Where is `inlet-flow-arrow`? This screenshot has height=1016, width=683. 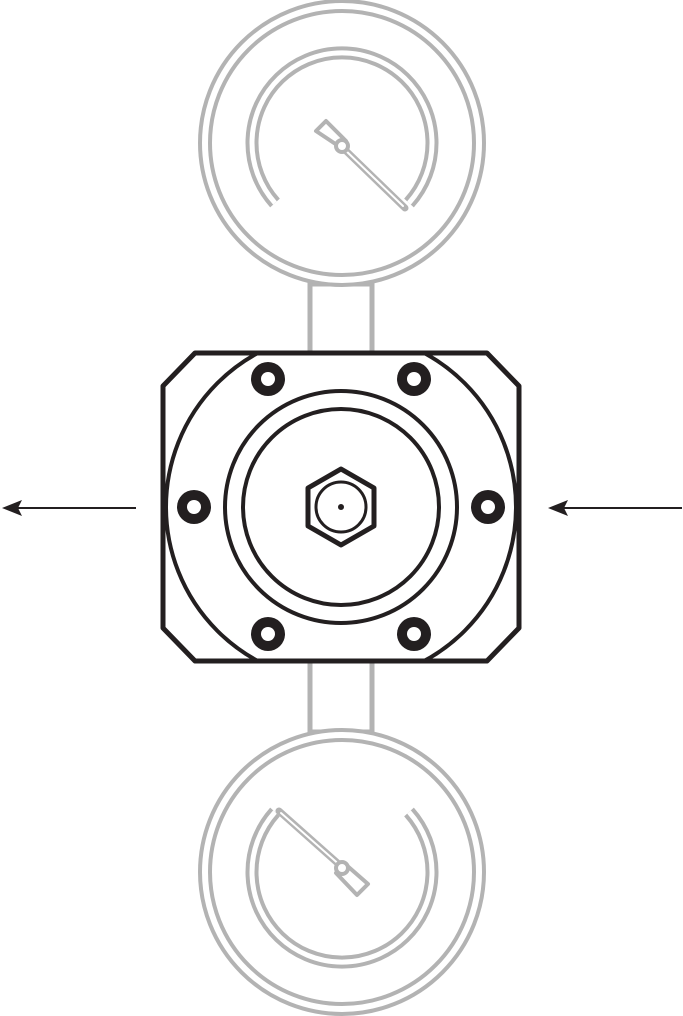 inlet-flow-arrow is located at coordinates (615, 508).